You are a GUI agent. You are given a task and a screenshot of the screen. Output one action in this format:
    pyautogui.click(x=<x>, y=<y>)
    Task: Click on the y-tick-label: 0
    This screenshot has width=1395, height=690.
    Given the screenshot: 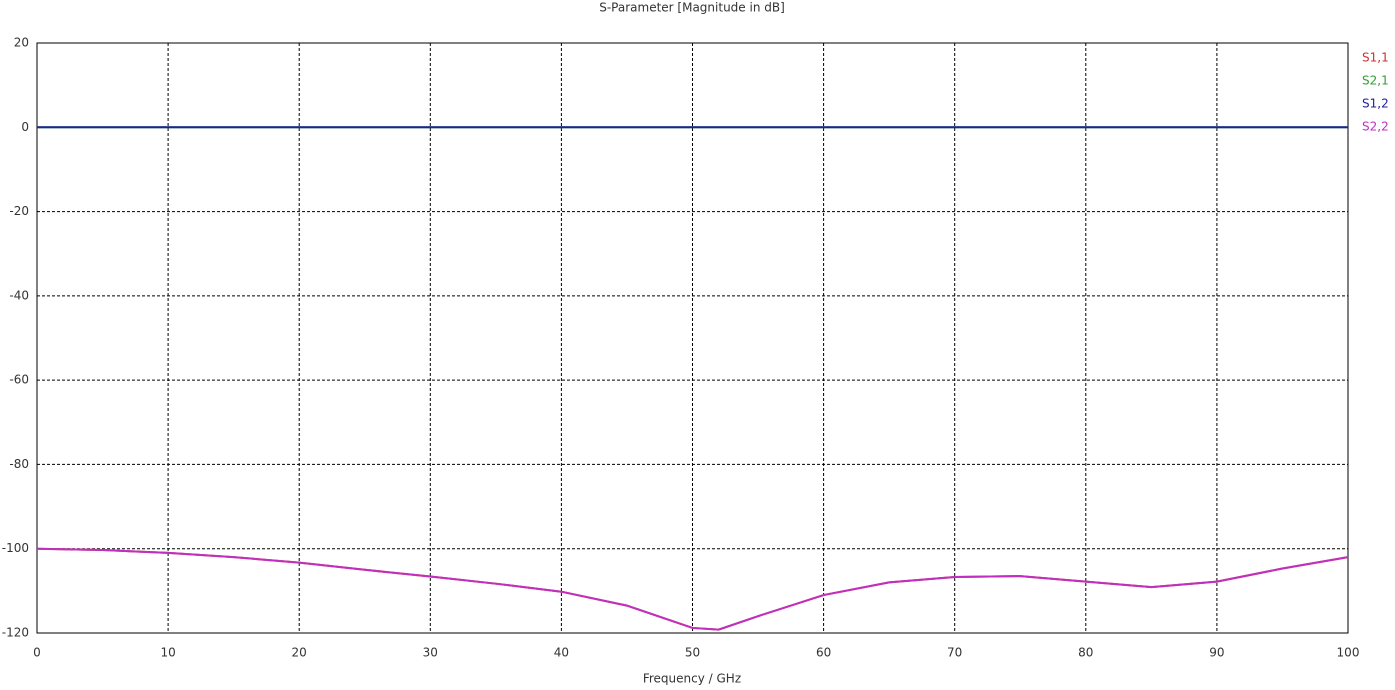 What is the action you would take?
    pyautogui.click(x=25, y=127)
    